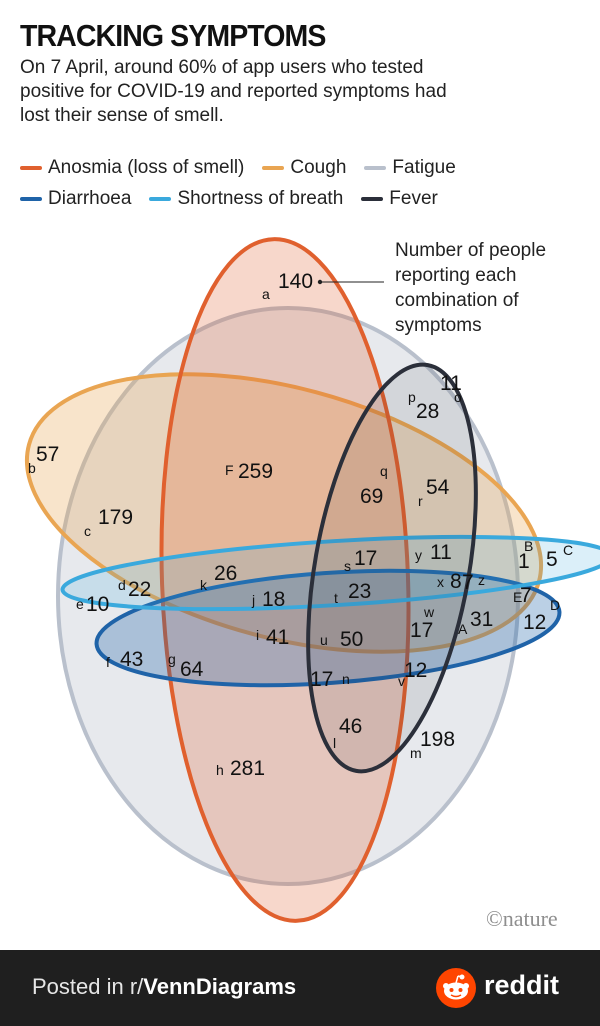 Image resolution: width=600 pixels, height=1026 pixels. Describe the element at coordinates (318, 167) in the screenshot. I see `legend-label: Cough` at that location.